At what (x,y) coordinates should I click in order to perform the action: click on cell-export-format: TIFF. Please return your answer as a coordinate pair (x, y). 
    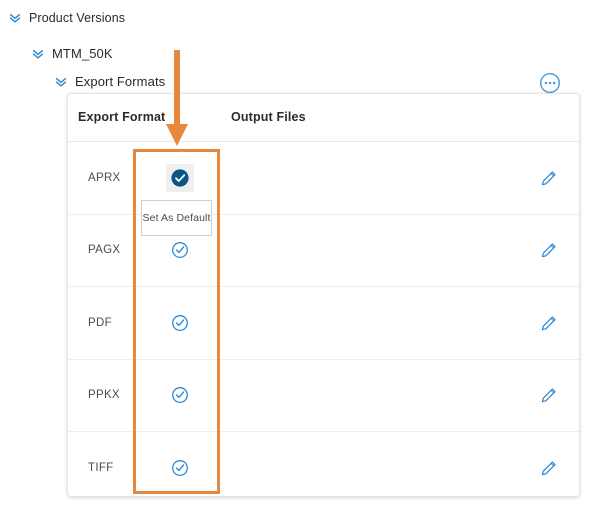
    Looking at the image, I should click on (101, 467).